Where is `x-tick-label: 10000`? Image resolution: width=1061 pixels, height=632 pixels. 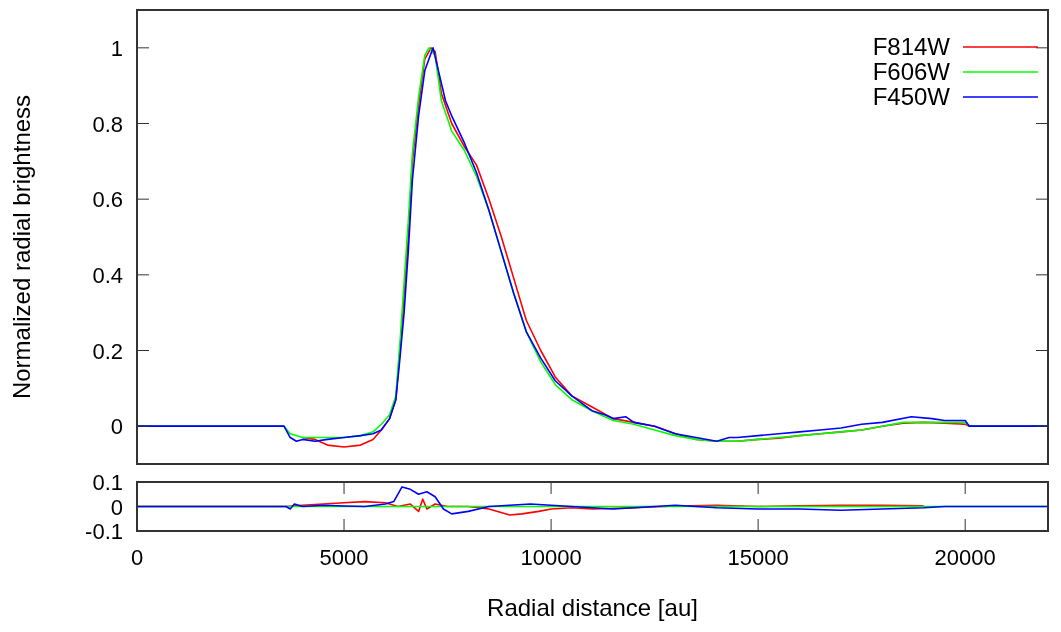
x-tick-label: 10000 is located at coordinates (551, 557).